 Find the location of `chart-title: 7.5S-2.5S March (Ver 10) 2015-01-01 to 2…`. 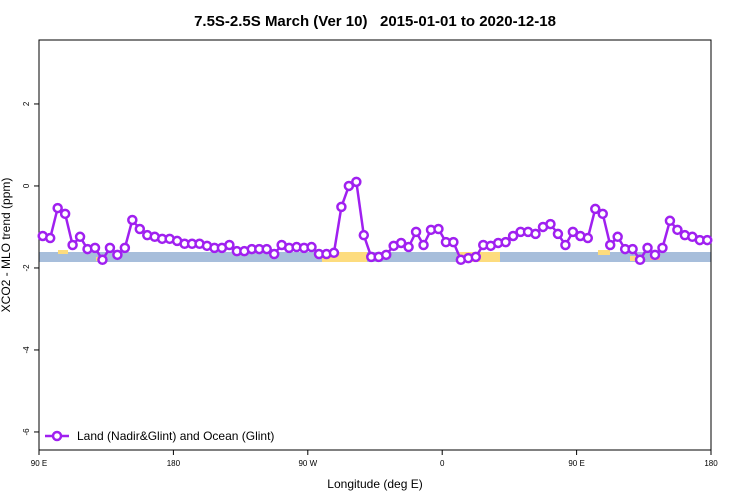

chart-title: 7.5S-2.5S March (Ver 10) 2015-01-01 to 2… is located at coordinates (375, 21).